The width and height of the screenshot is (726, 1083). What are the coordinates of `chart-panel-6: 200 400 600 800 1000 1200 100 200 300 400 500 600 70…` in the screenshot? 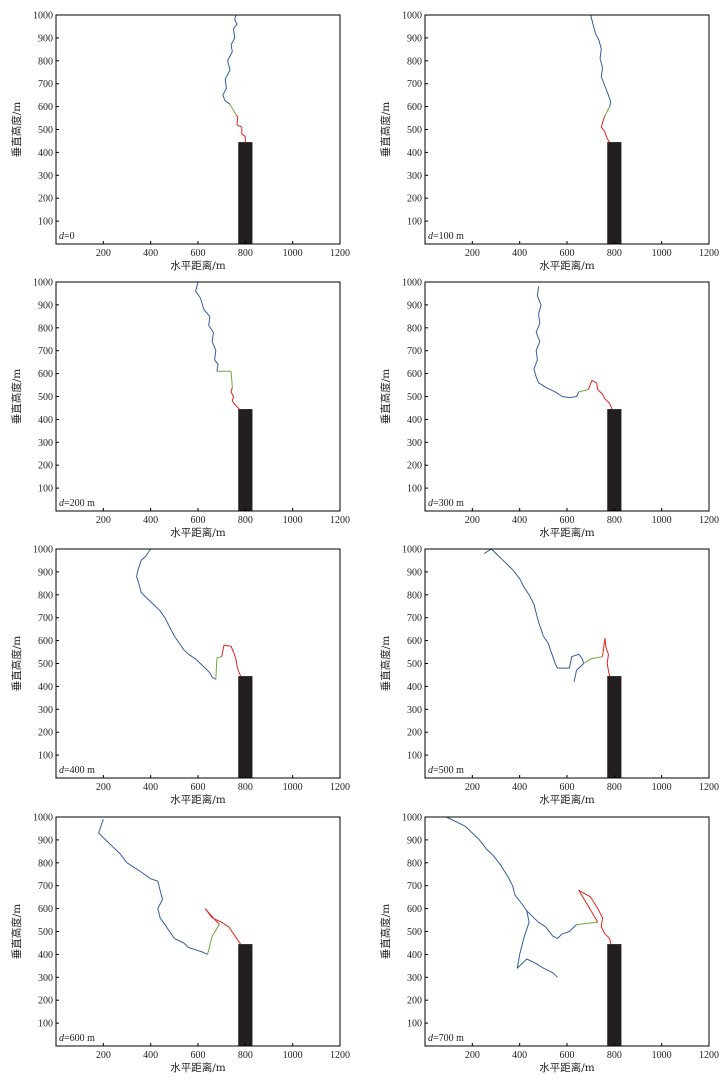 It's located at (549, 676).